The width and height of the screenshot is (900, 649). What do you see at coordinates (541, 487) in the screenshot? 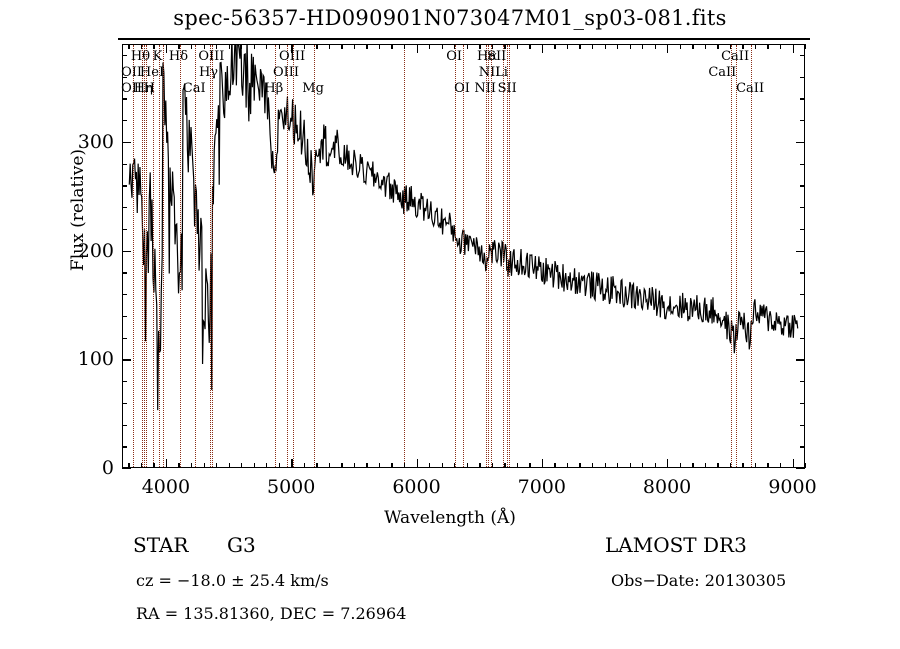
I see `x-tick-label: 7000` at bounding box center [541, 487].